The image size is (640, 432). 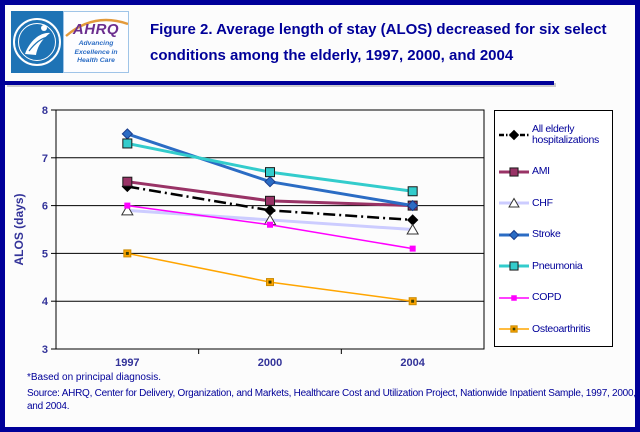 I want to click on legend-label: Osteoarthritis, so click(x=561, y=328).